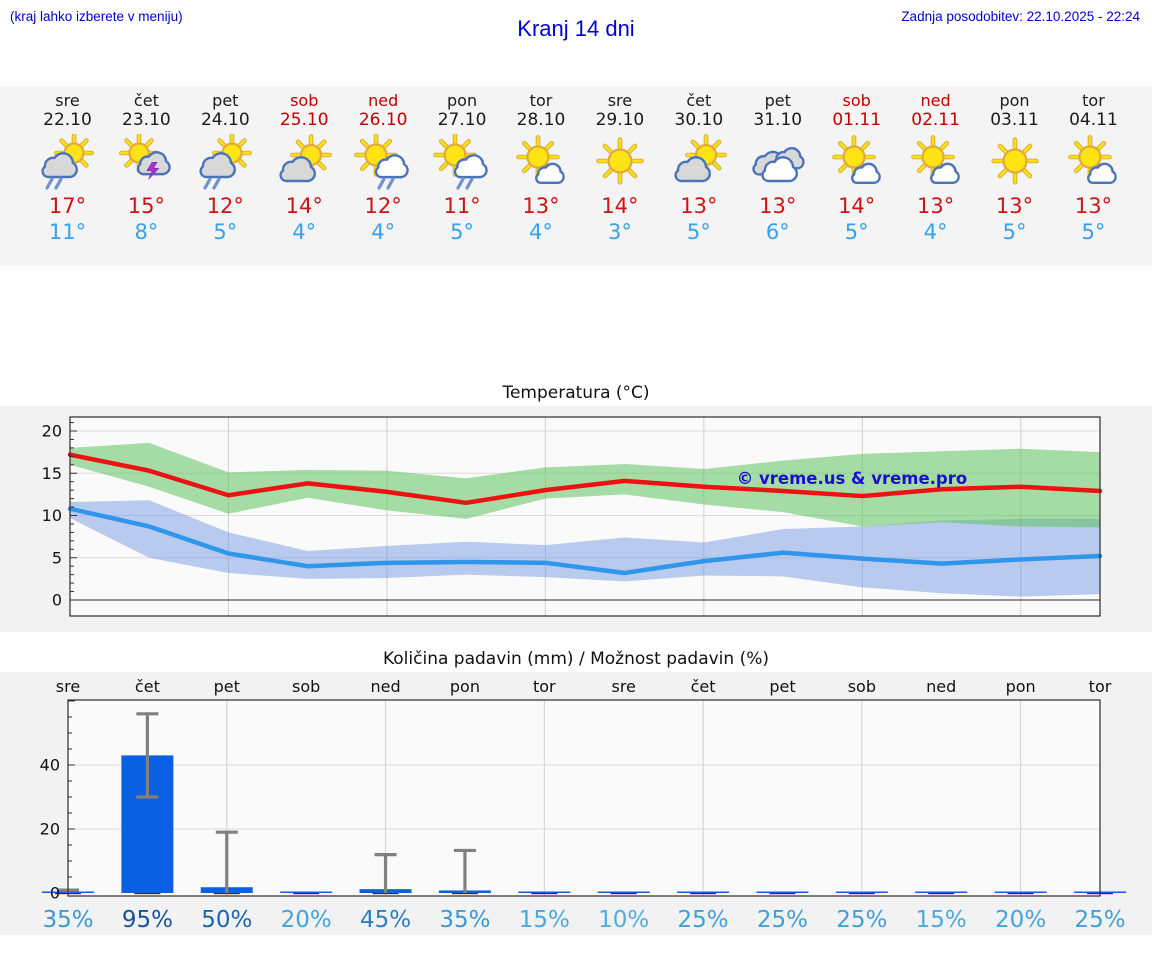 The height and width of the screenshot is (975, 1152). I want to click on watermark: © vreme.us & vreme.pro, so click(852, 478).